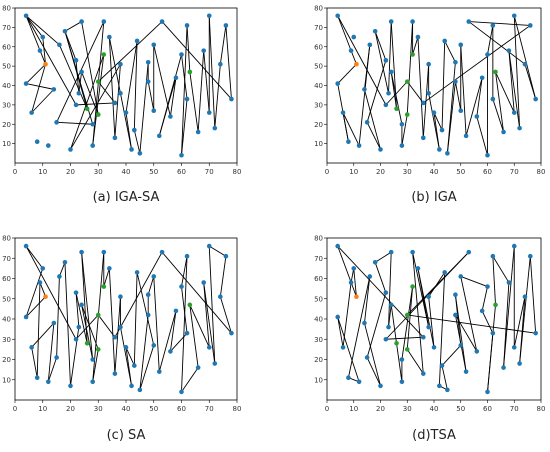  What do you see at coordinates (434, 435) in the screenshot?
I see `chart-caption: (d)TSA` at bounding box center [434, 435].